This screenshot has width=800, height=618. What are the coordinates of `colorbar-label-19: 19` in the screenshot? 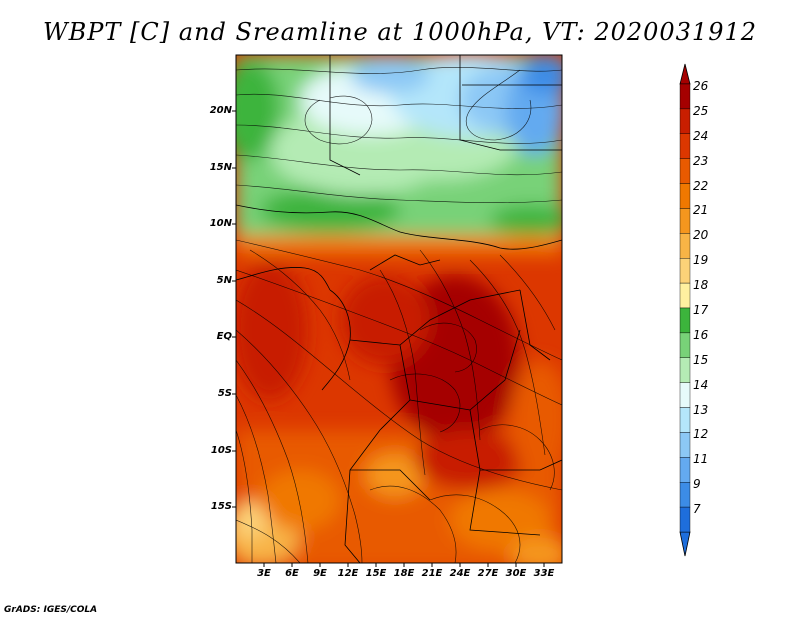 It's located at (701, 260).